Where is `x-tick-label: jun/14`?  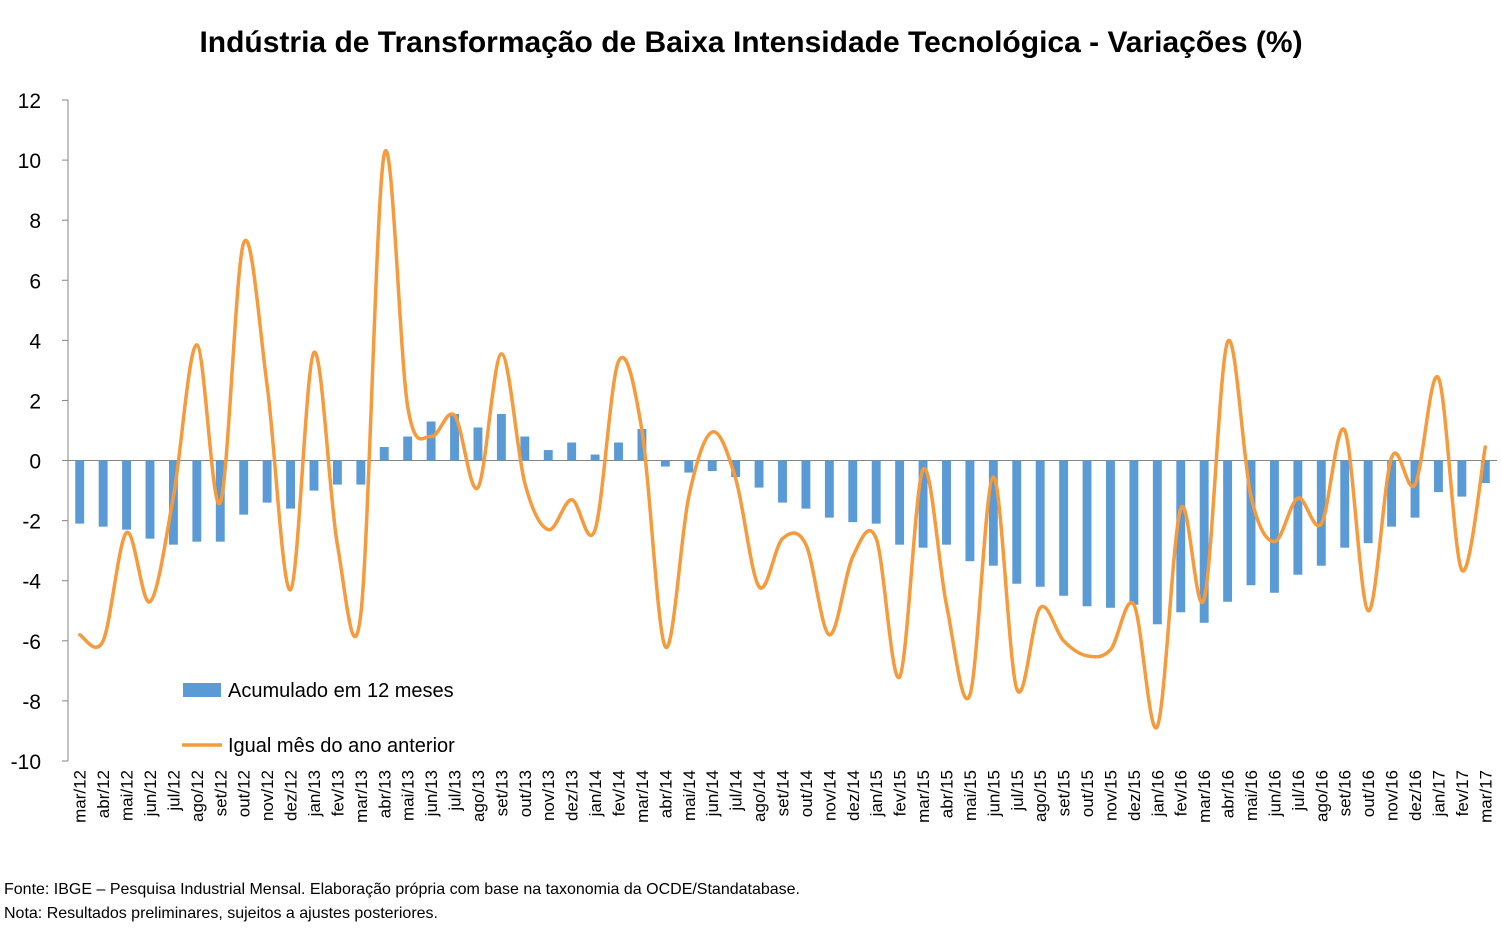
x-tick-label: jun/14 is located at coordinates (712, 793).